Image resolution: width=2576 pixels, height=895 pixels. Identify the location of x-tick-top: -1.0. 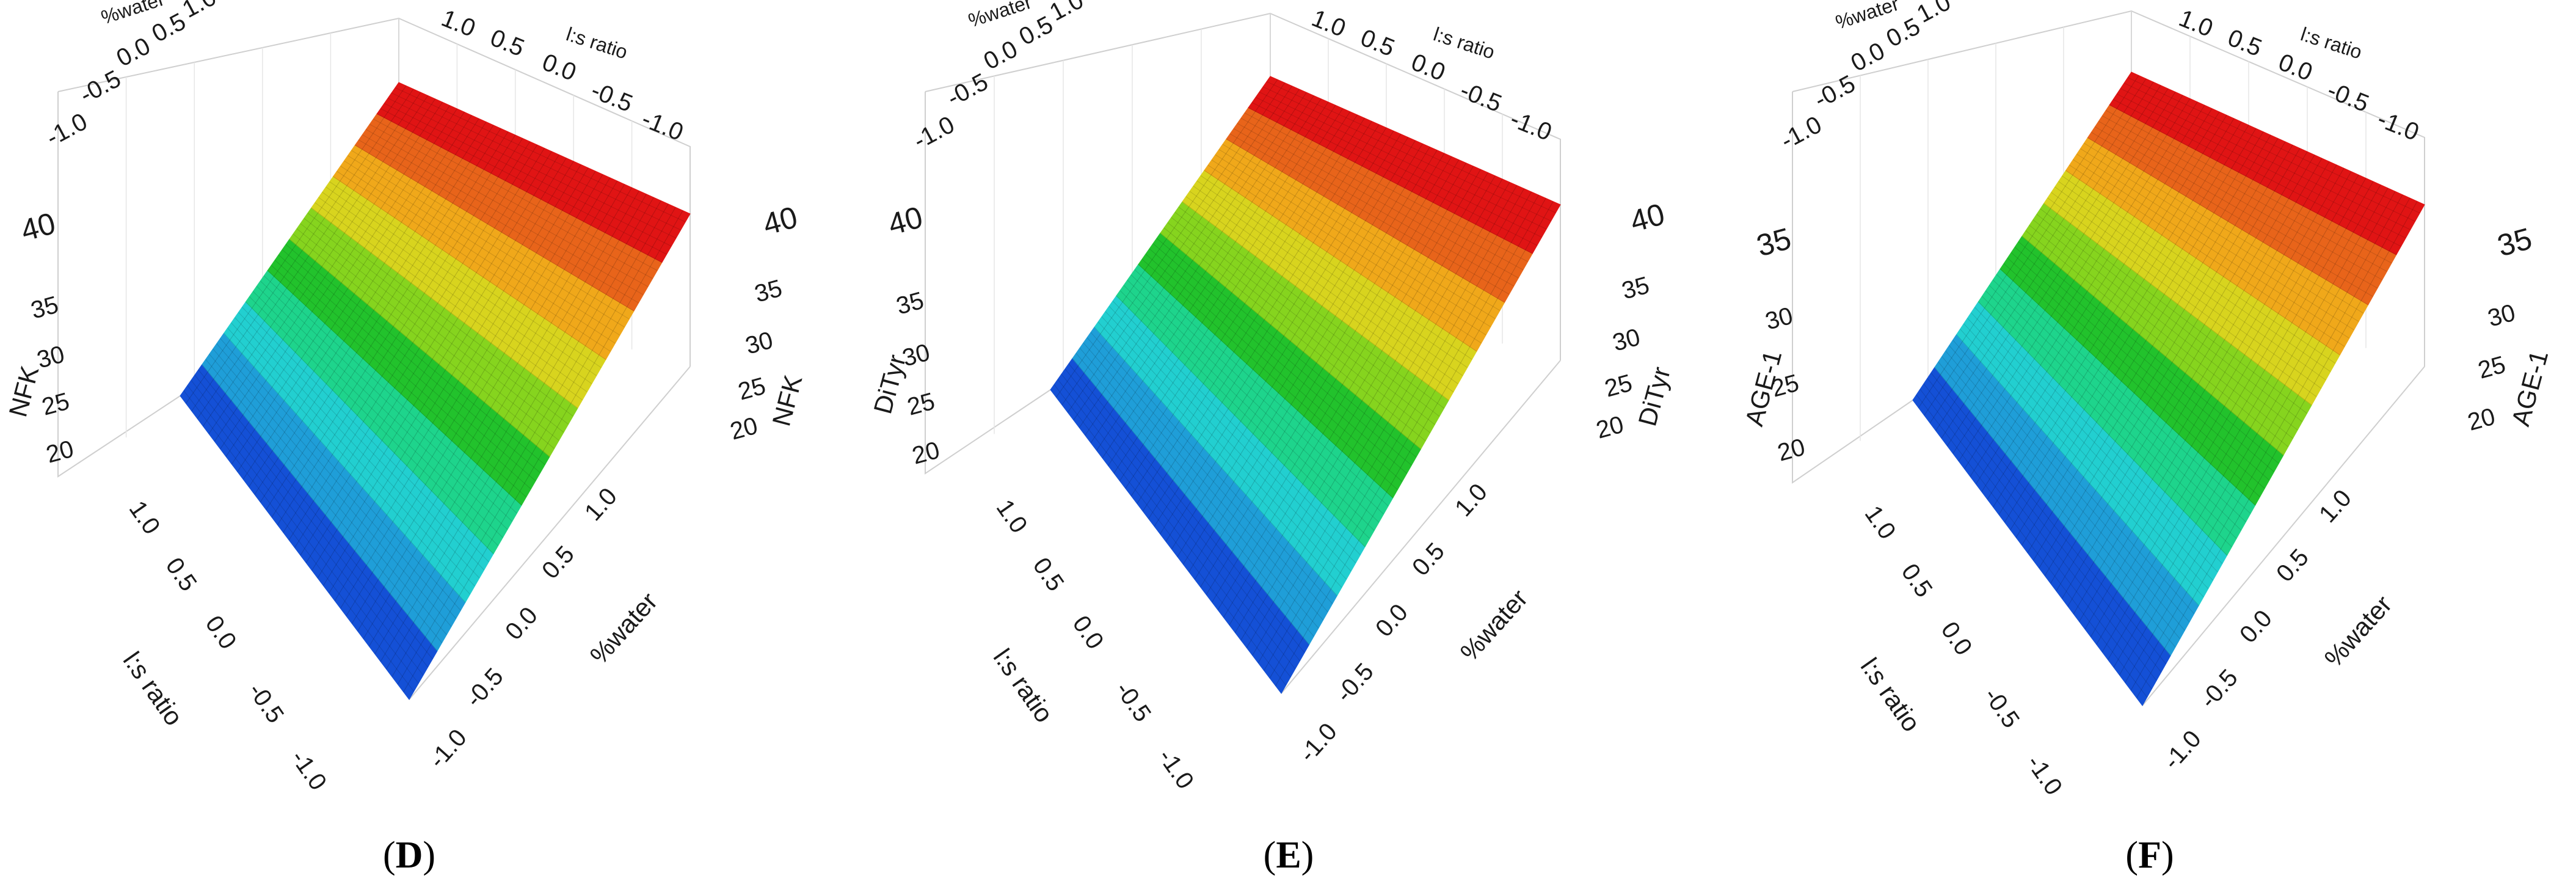
(1802, 133).